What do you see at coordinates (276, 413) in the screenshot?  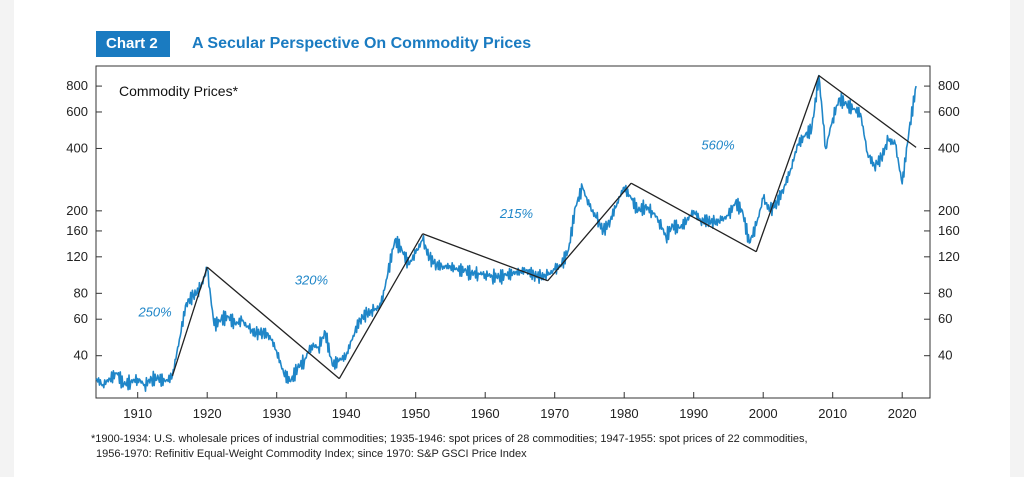 I see `x-tick-label: 1930` at bounding box center [276, 413].